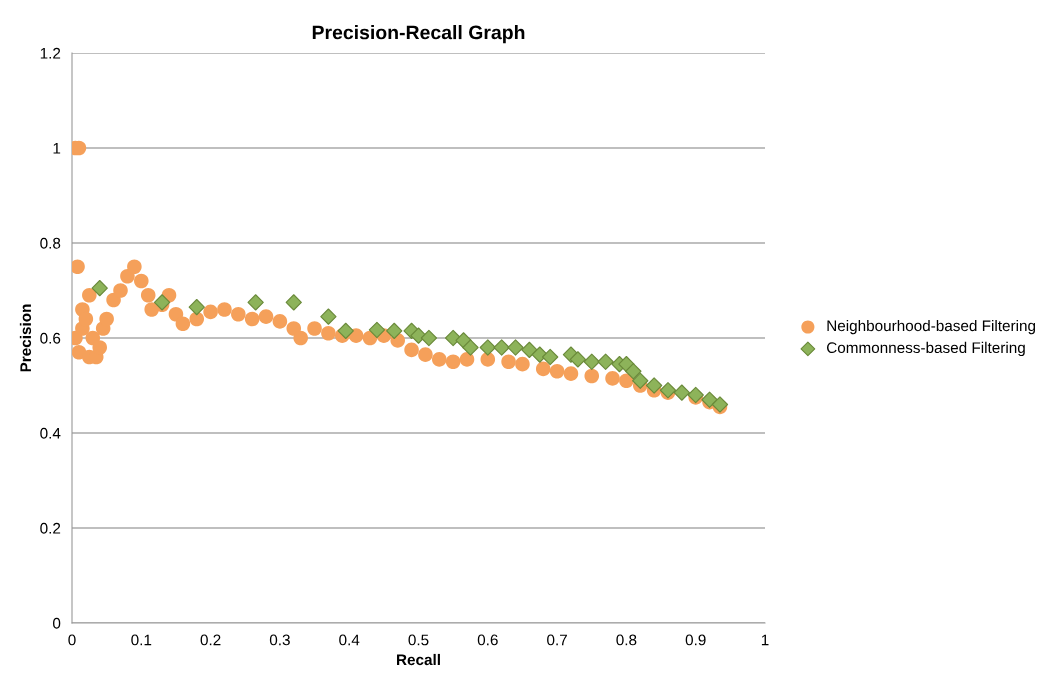  What do you see at coordinates (487, 640) in the screenshot?
I see `x-tick-label: 0.6` at bounding box center [487, 640].